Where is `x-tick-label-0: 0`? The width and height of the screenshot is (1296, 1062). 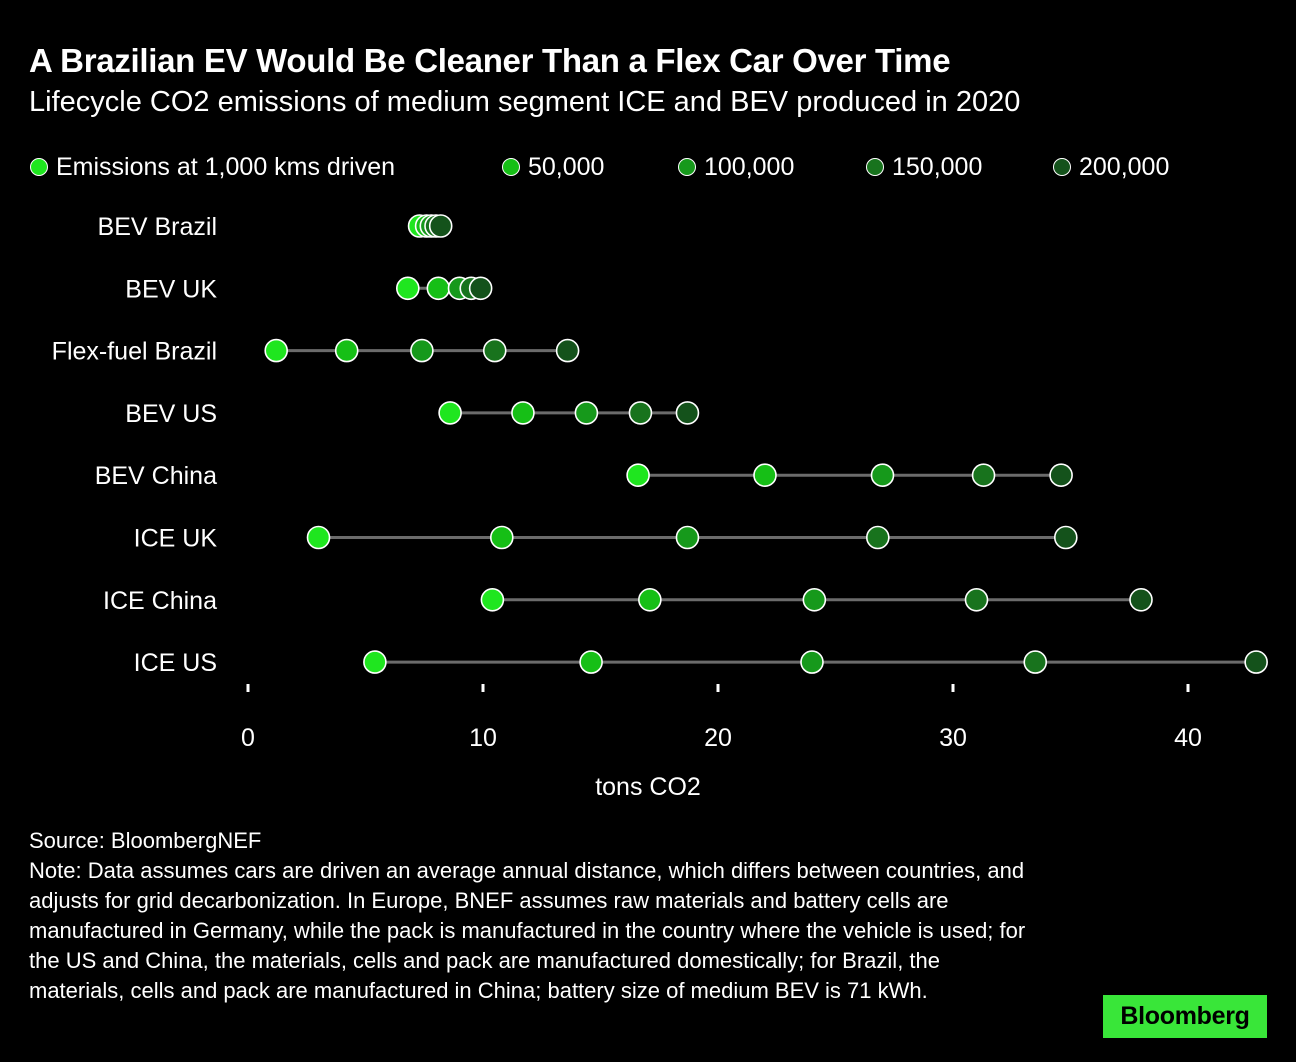 x-tick-label-0: 0 is located at coordinates (248, 738).